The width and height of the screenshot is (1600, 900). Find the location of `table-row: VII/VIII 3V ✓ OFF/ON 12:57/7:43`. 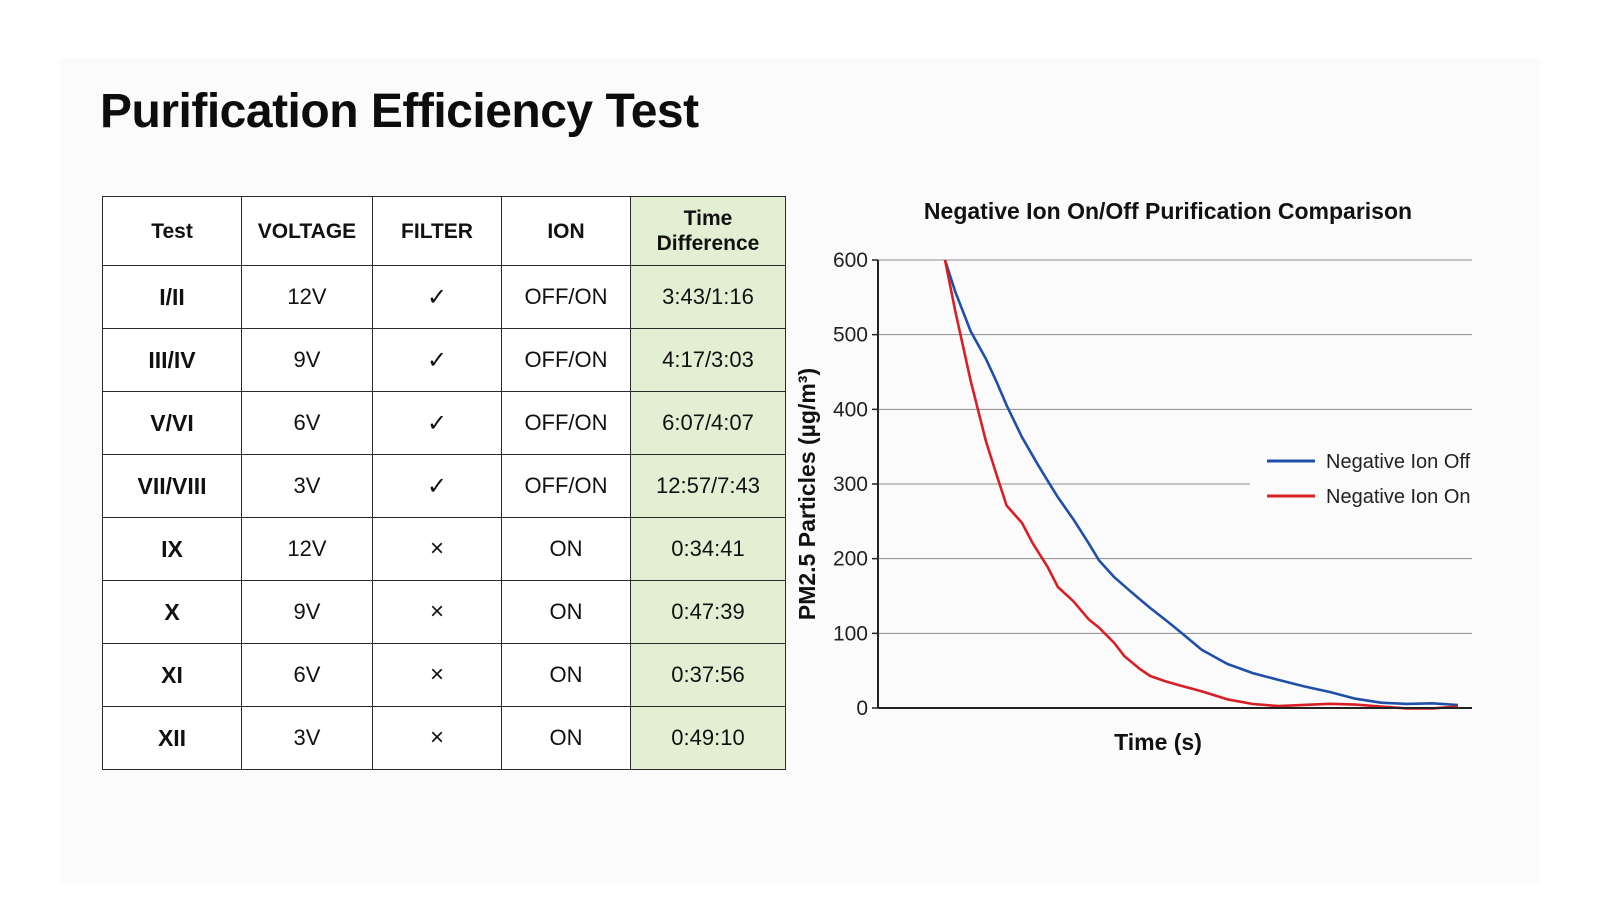

table-row: VII/VIII 3V ✓ OFF/ON 12:57/7:43 is located at coordinates (444, 486).